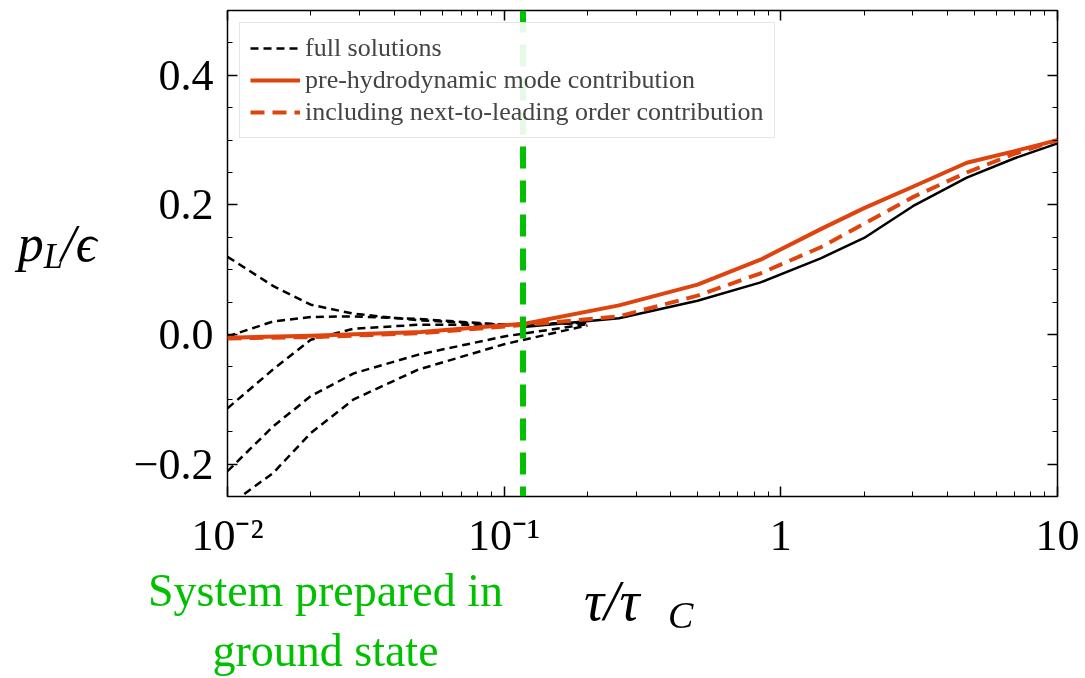 This screenshot has width=1085, height=678. What do you see at coordinates (325, 620) in the screenshot?
I see `ref-line-label: System prepared in ground state` at bounding box center [325, 620].